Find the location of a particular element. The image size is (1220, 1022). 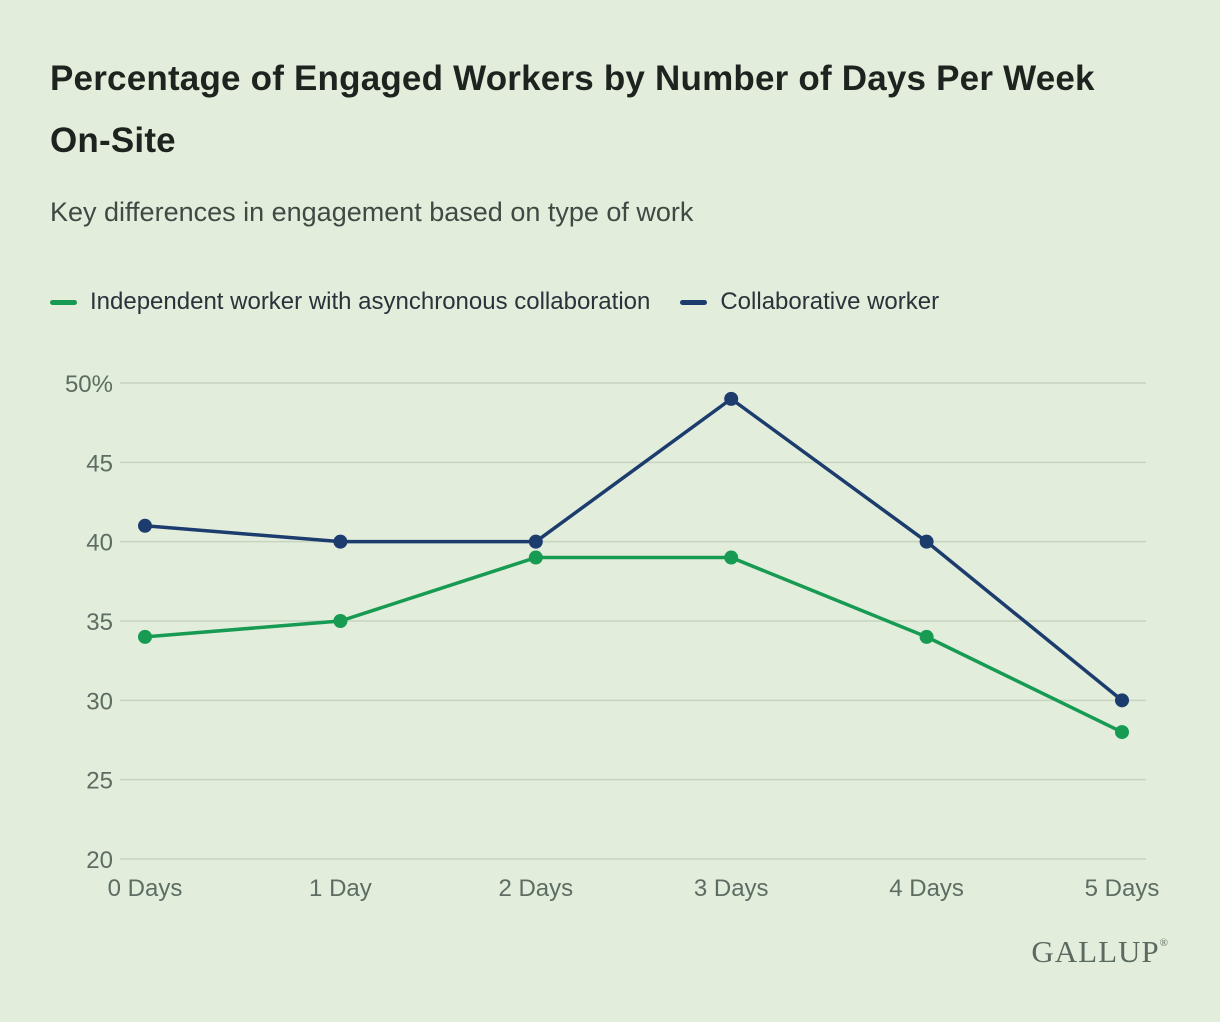

legend-item: Collaborative worker is located at coordinates (809, 302).